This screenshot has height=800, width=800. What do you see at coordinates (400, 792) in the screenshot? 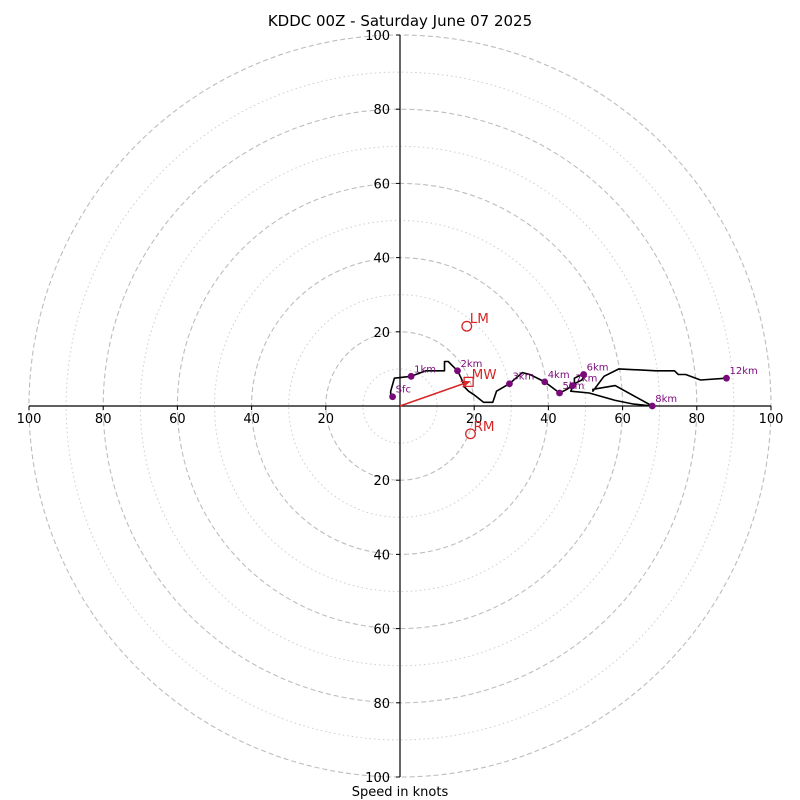
I see `x-axis-label: Speed in knots` at bounding box center [400, 792].